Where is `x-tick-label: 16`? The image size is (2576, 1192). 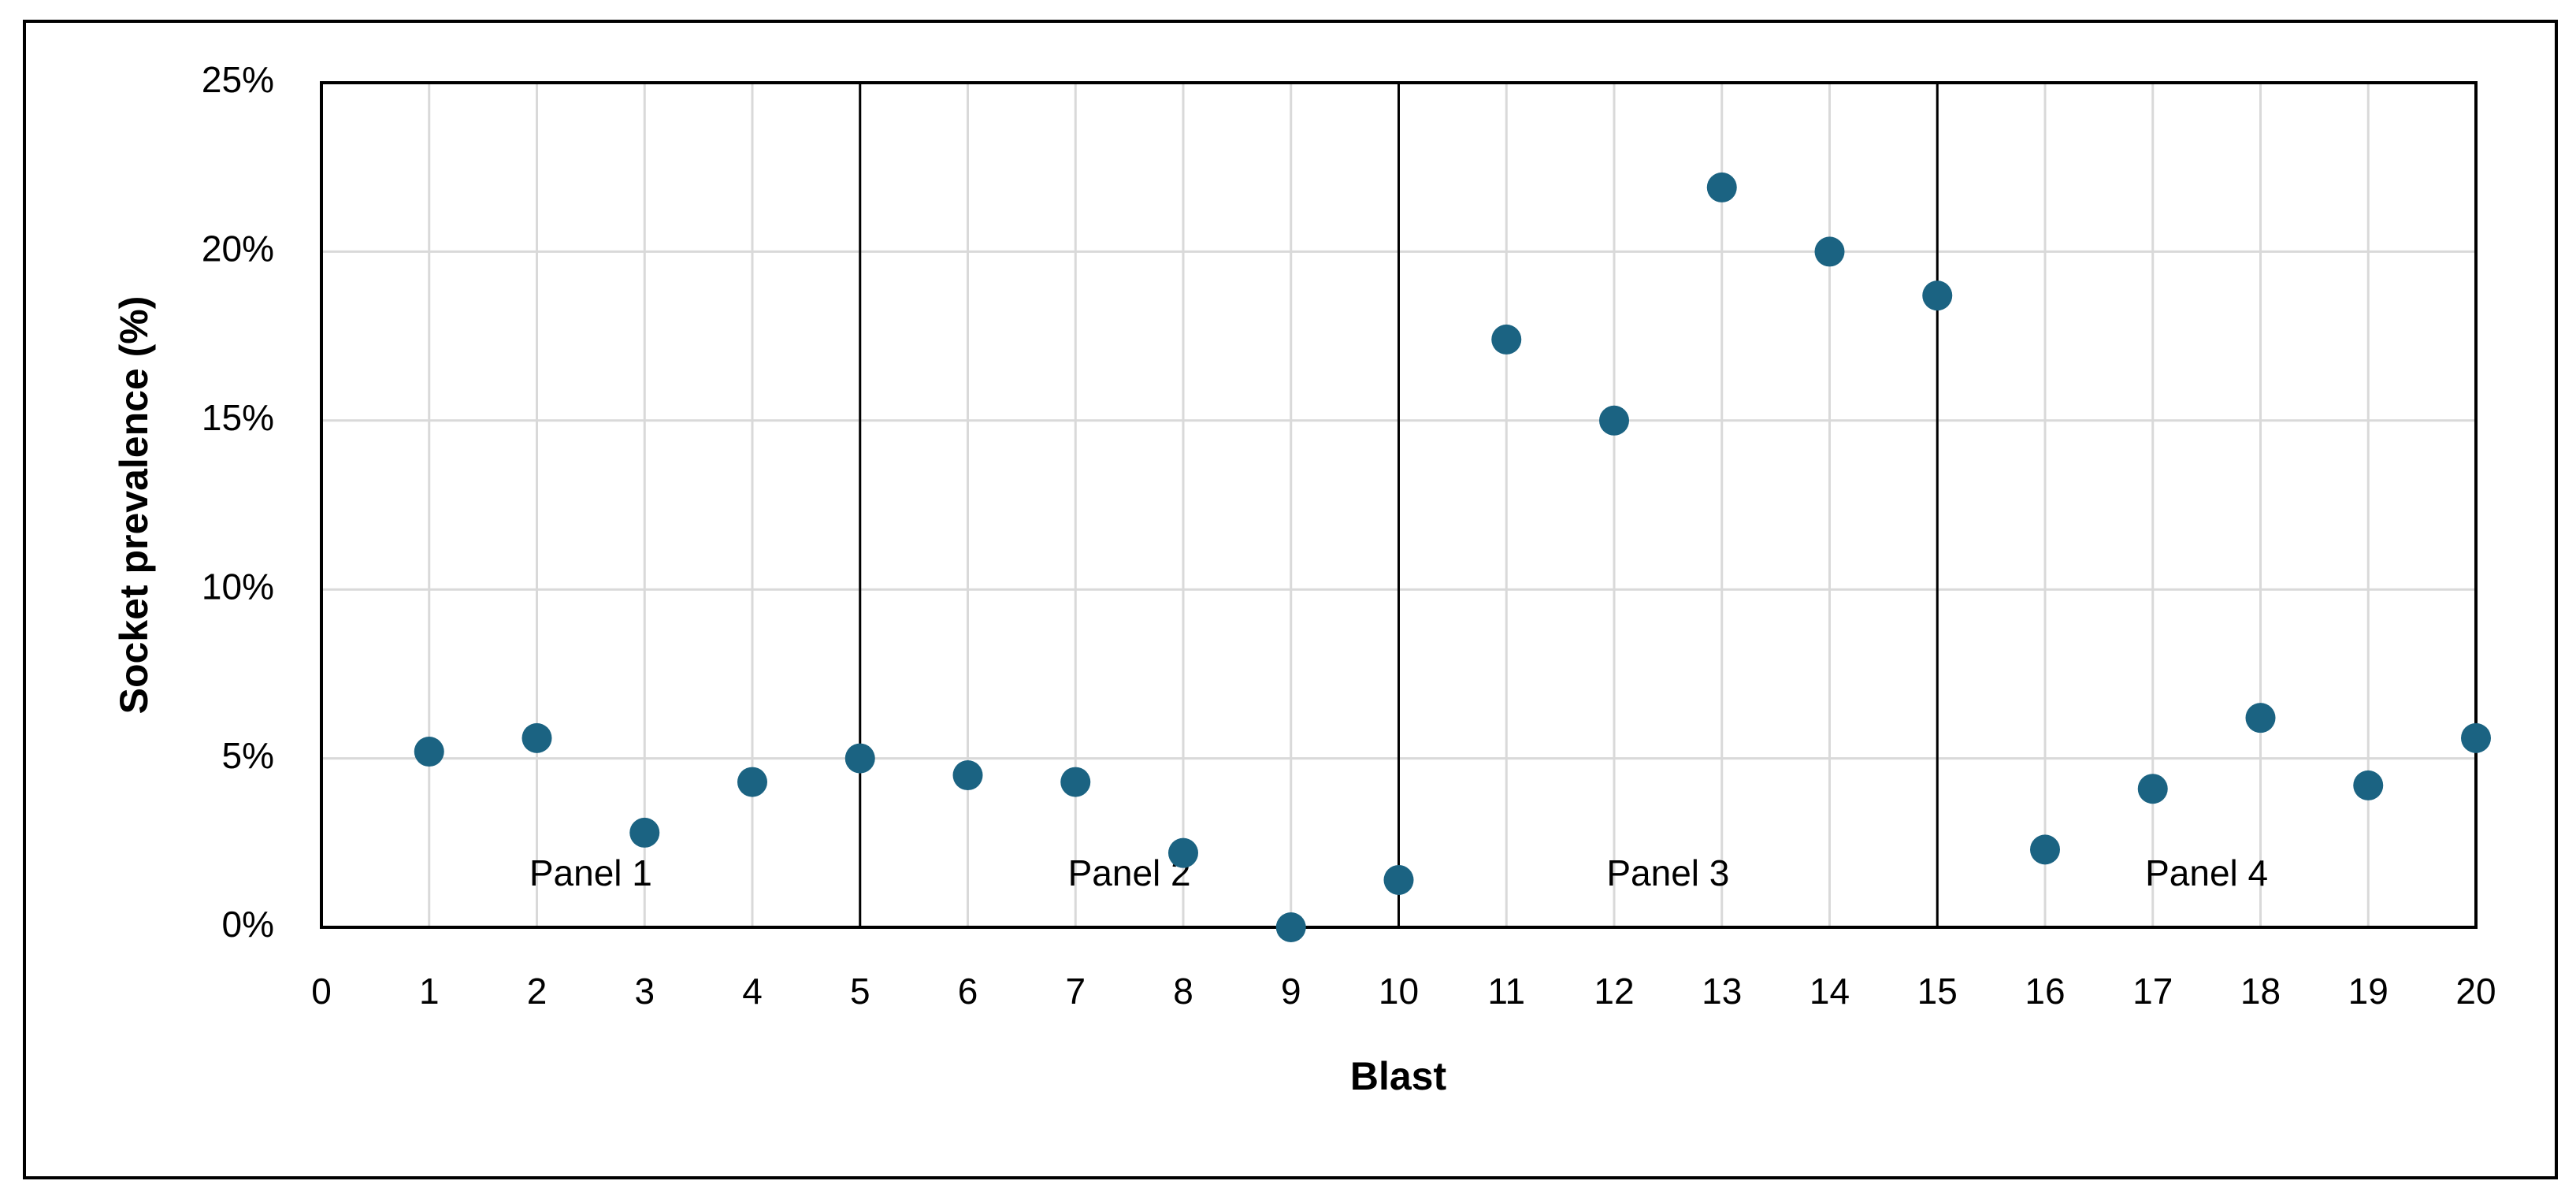
x-tick-label: 16 is located at coordinates (2045, 991).